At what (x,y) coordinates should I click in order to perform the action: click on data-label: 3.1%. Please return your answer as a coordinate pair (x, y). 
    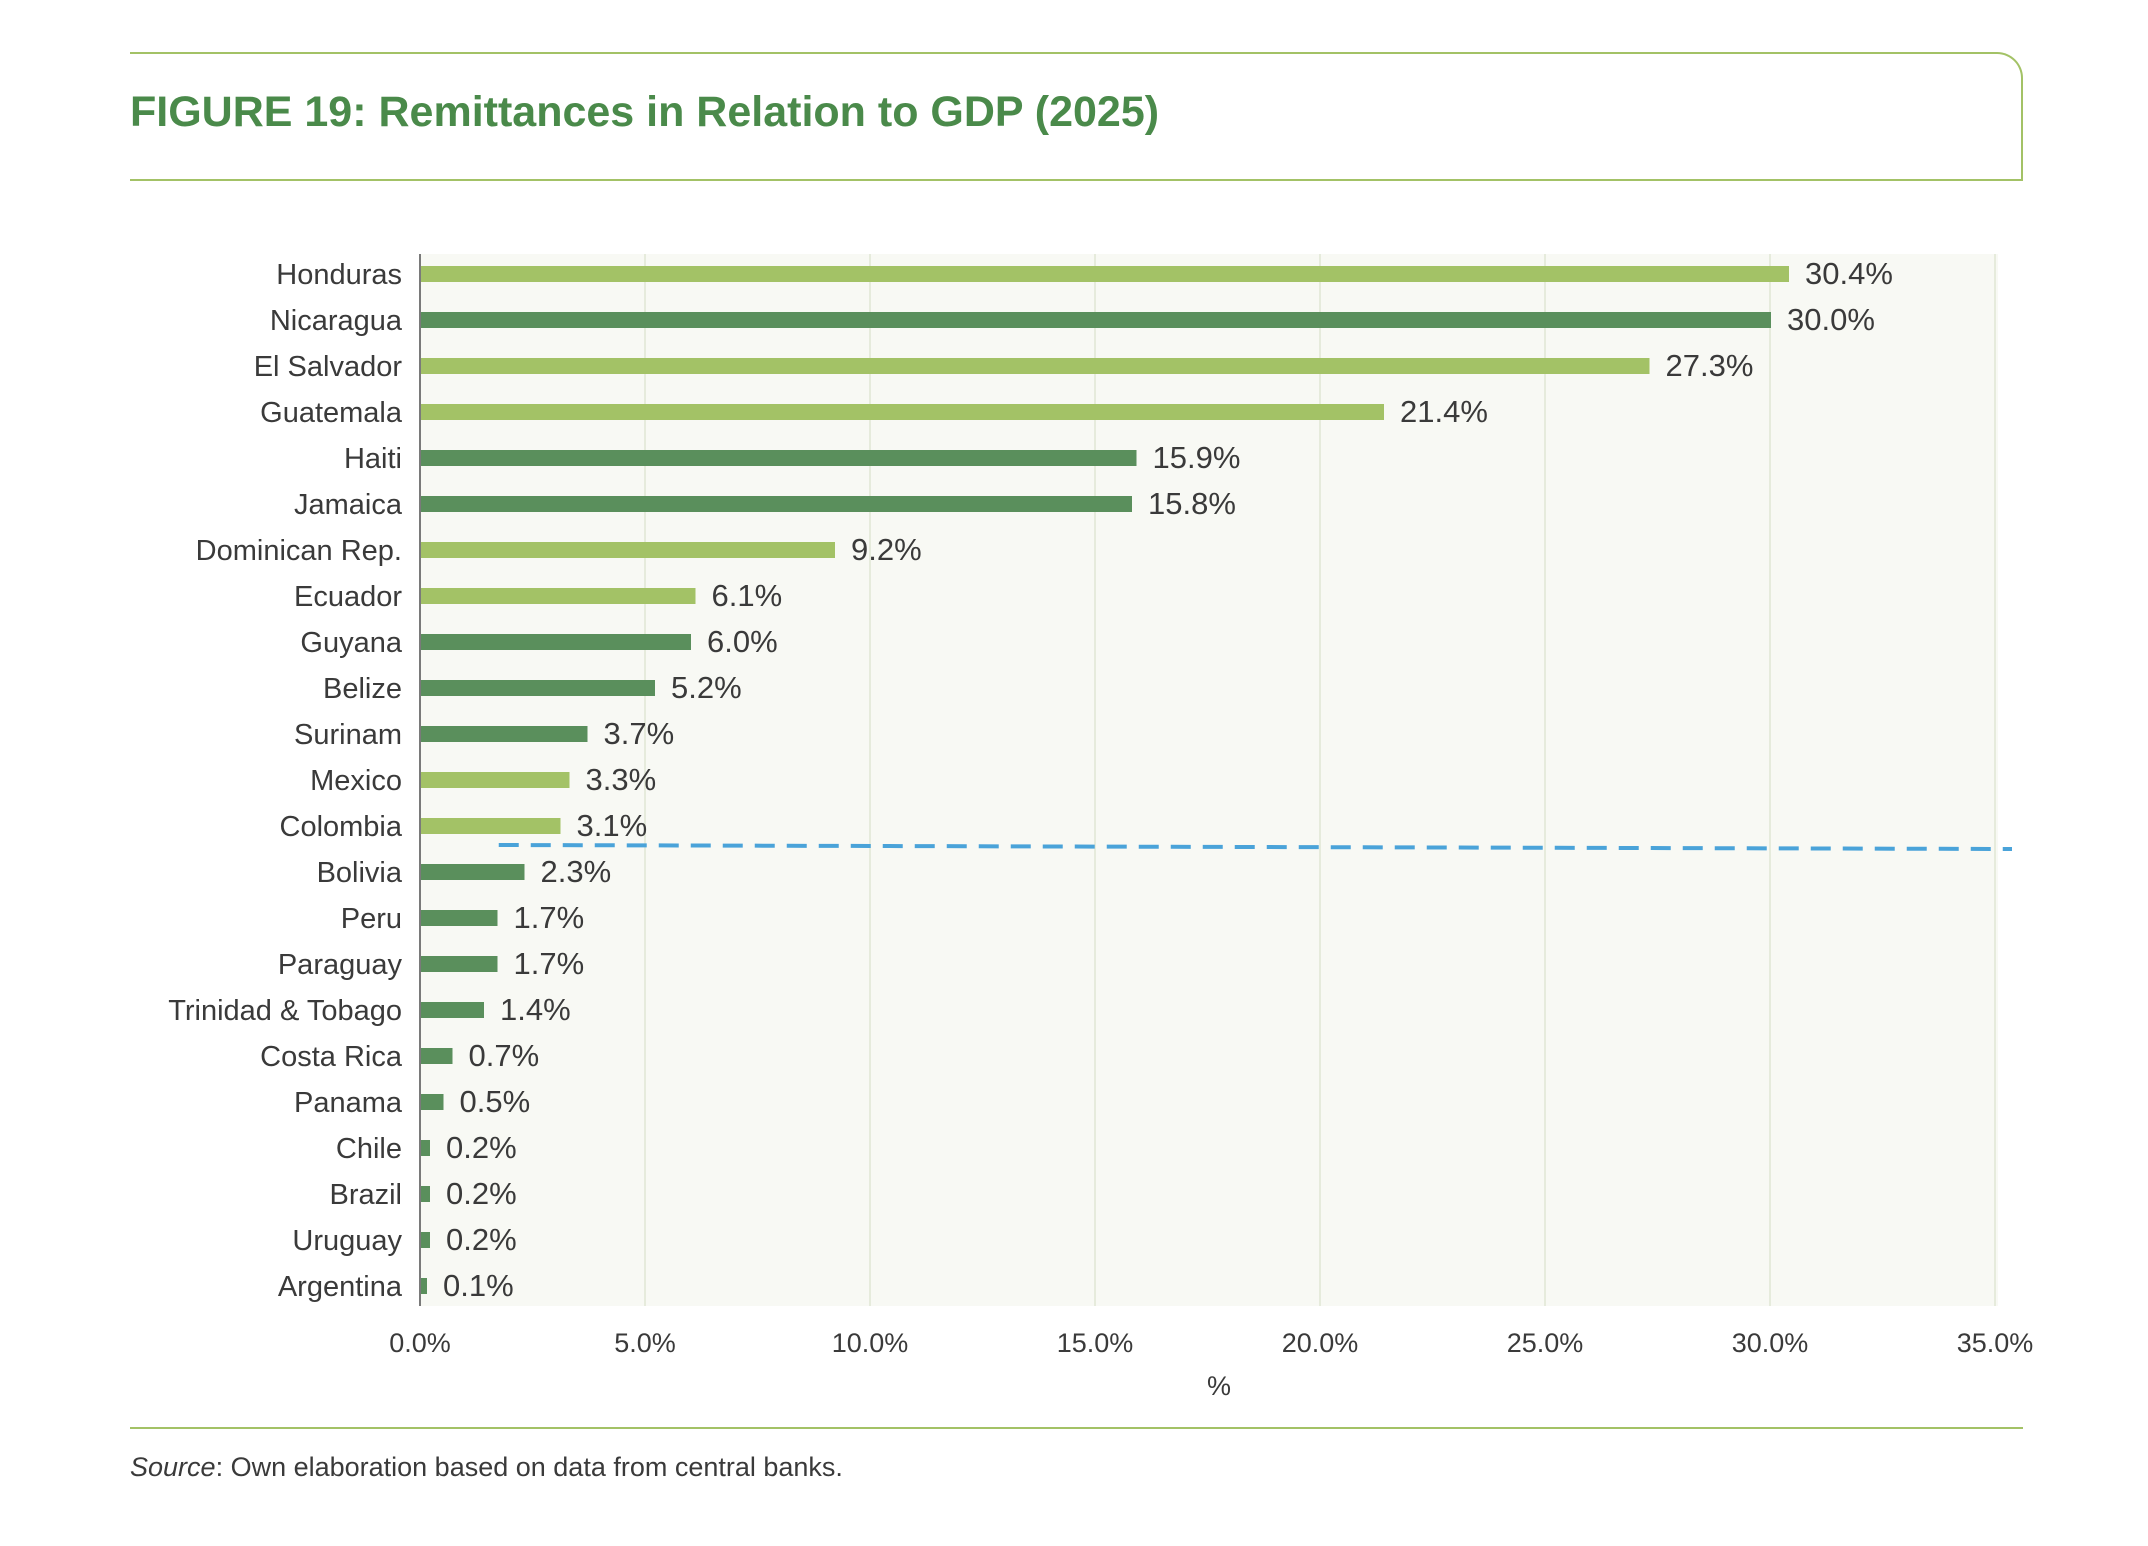
    Looking at the image, I should click on (612, 825).